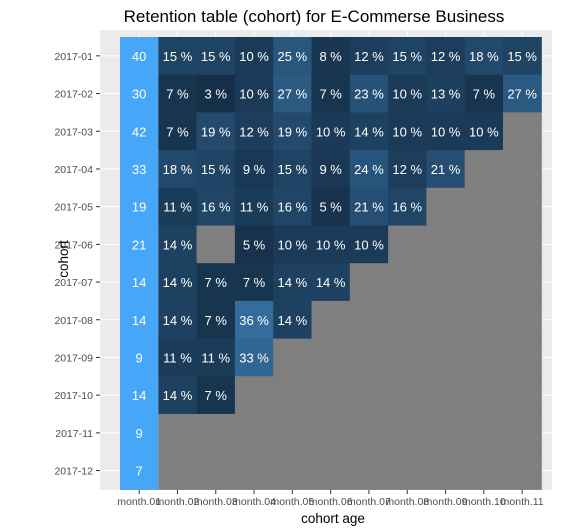  What do you see at coordinates (73, 283) in the screenshot?
I see `y-tick-label: 2017-07` at bounding box center [73, 283].